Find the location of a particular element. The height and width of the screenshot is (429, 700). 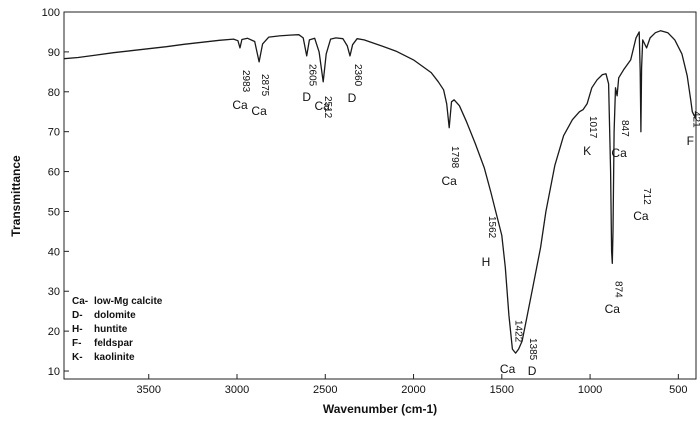

y-tick-label: 40 is located at coordinates (54, 252).